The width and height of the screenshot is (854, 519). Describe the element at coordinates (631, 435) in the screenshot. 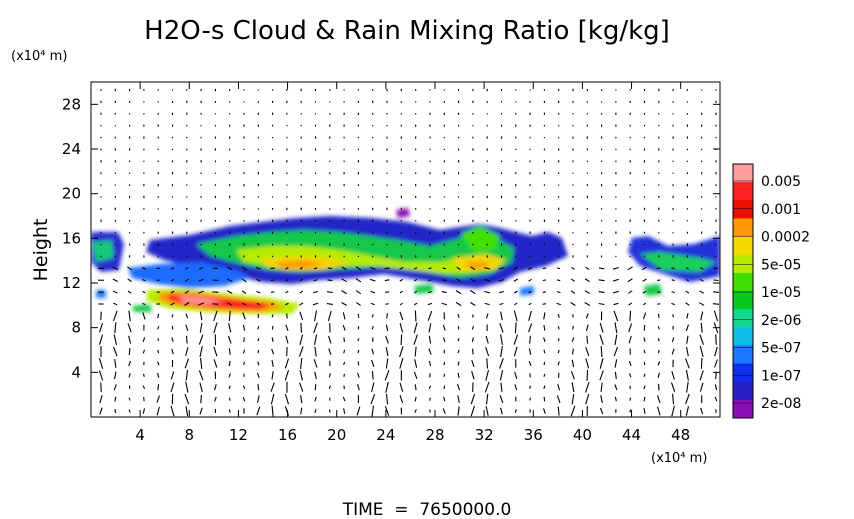

I see `x-tick-label: 44` at that location.